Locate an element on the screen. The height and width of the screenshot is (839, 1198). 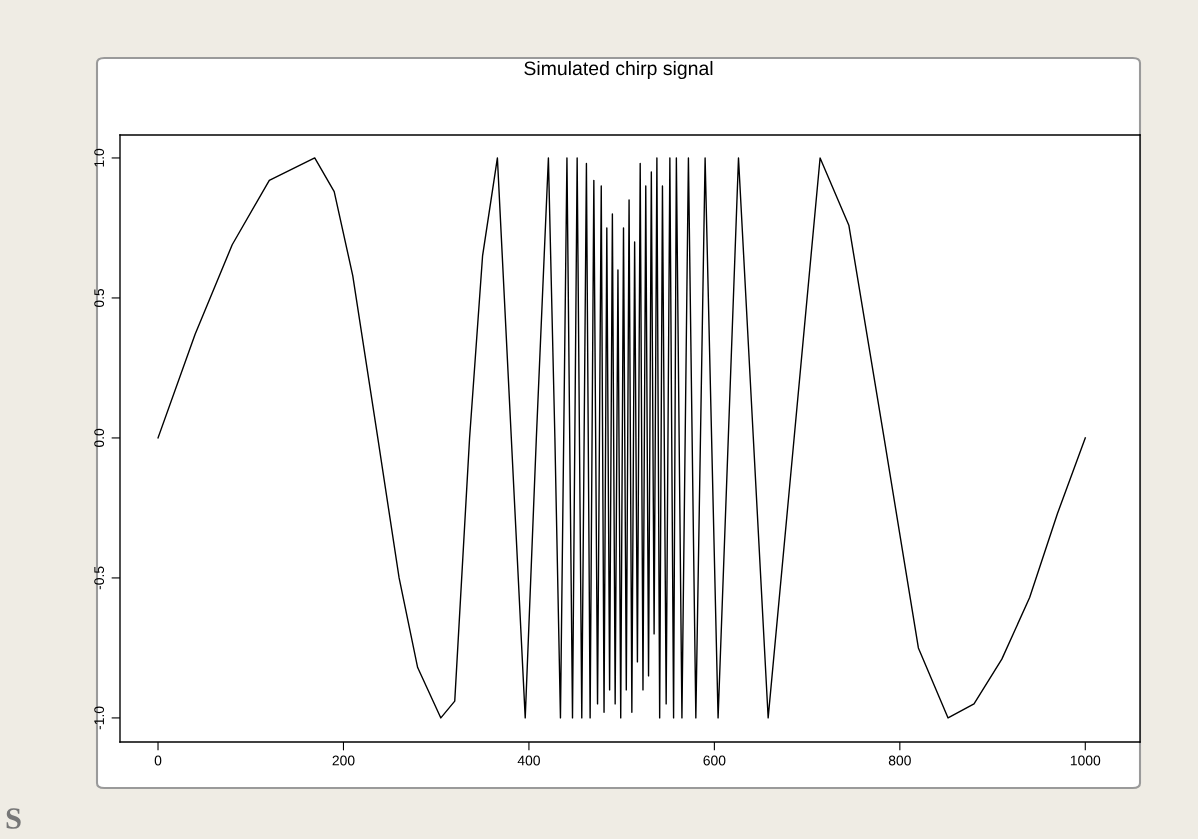
x-tick-label: 1000 is located at coordinates (1085, 760).